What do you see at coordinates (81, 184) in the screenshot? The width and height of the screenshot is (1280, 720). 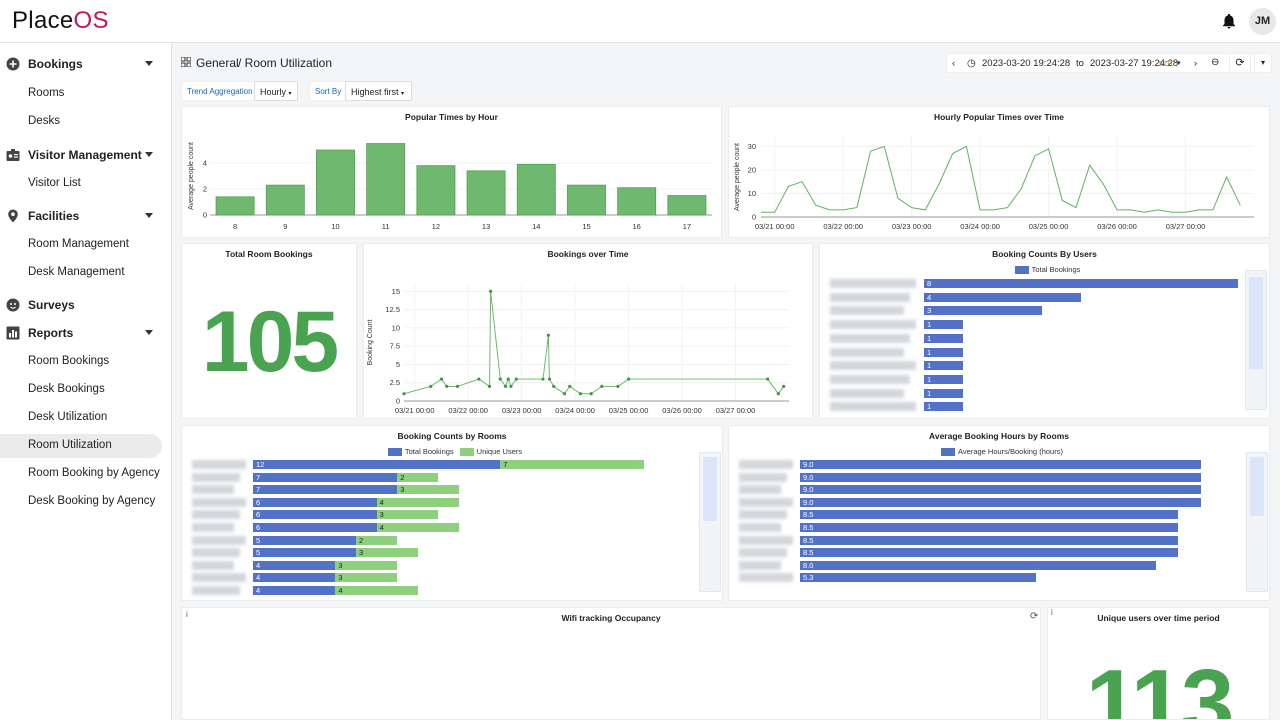 I see `sidebar-item-visitor-list: Visitor List` at bounding box center [81, 184].